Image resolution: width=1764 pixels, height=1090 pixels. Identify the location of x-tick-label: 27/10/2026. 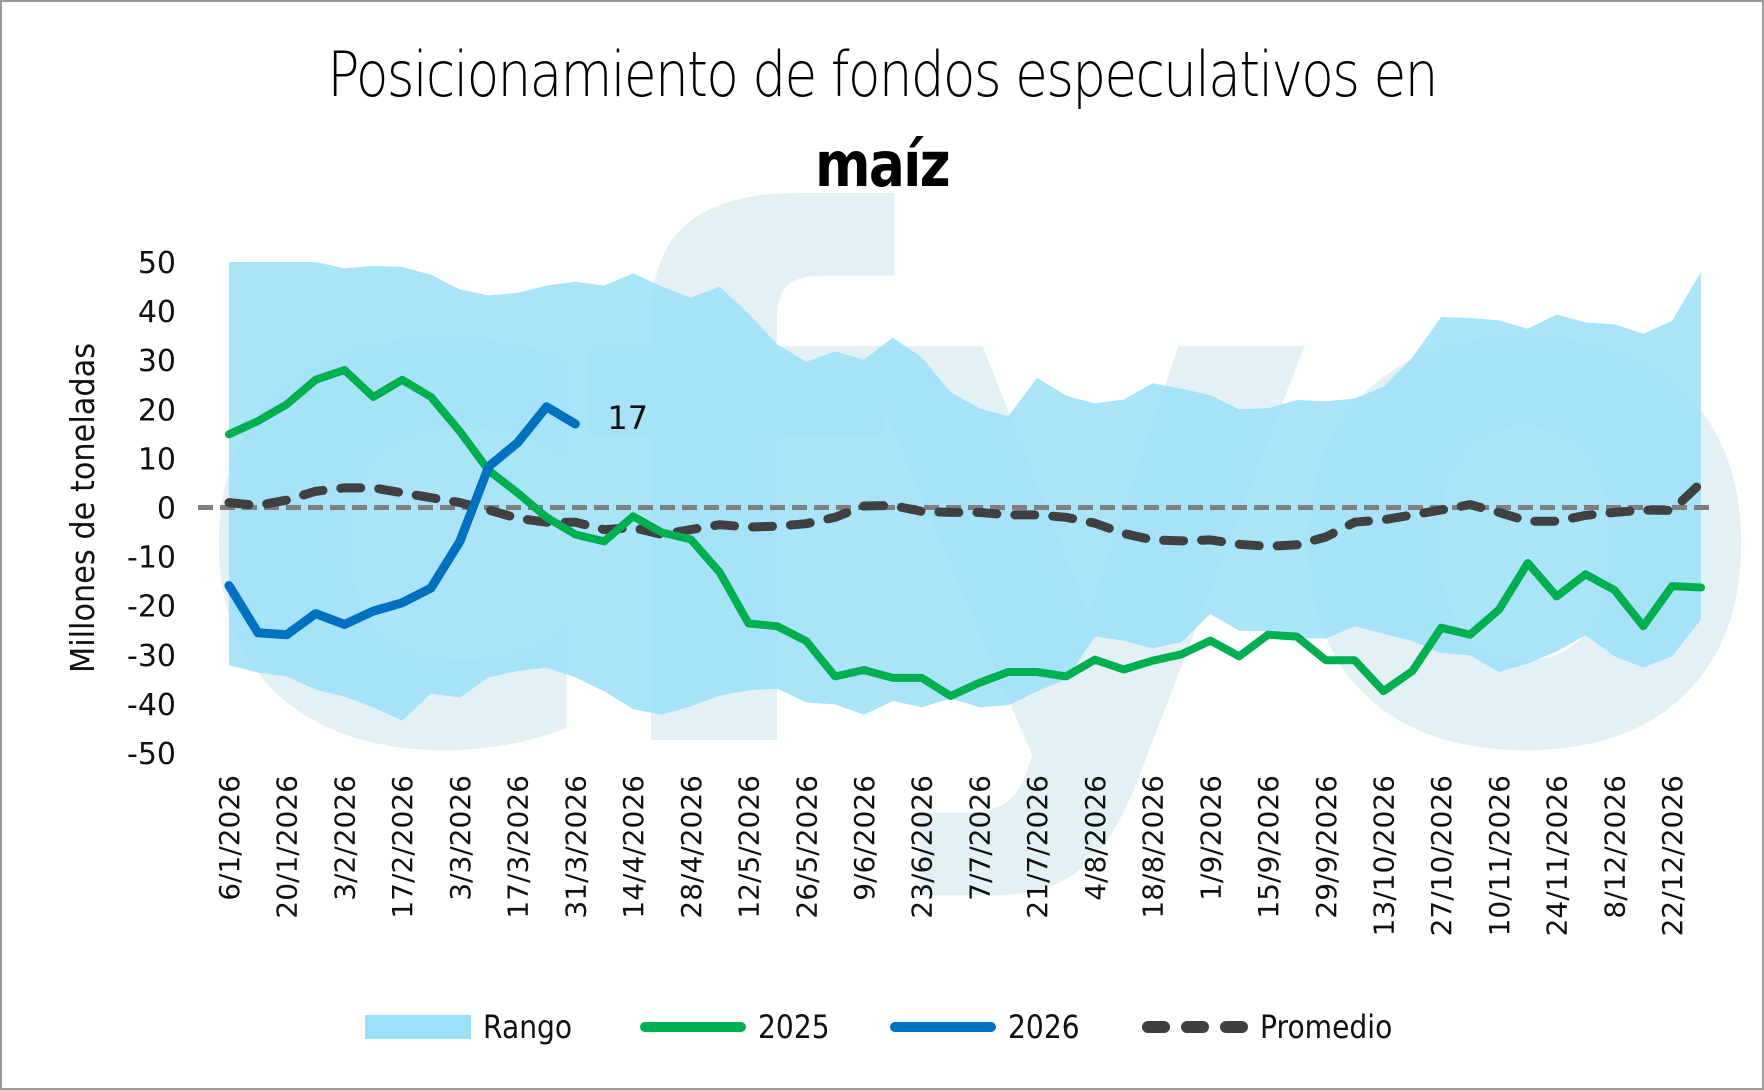
(1441, 855).